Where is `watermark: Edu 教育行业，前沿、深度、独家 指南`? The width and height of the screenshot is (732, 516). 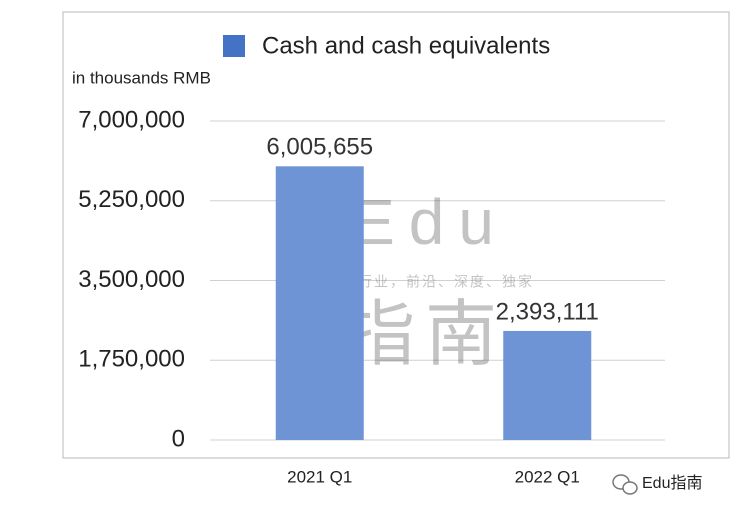
watermark: Edu 教育行业，前沿、深度、独家 指南 is located at coordinates (430, 280).